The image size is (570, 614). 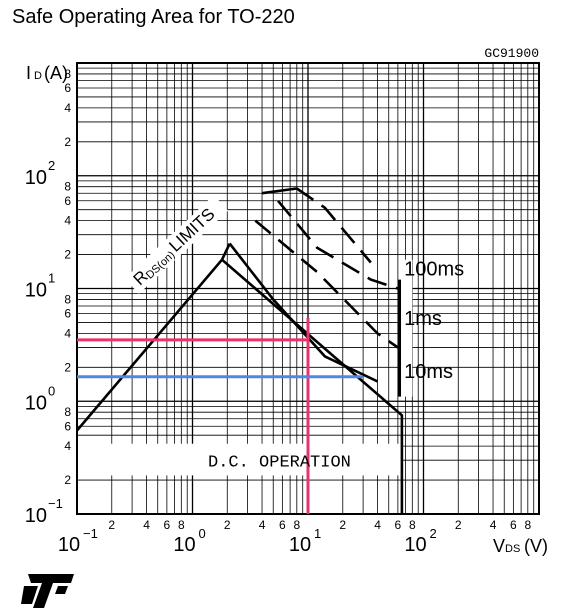 I want to click on y-tick-label-exp: 2, so click(x=51, y=165).